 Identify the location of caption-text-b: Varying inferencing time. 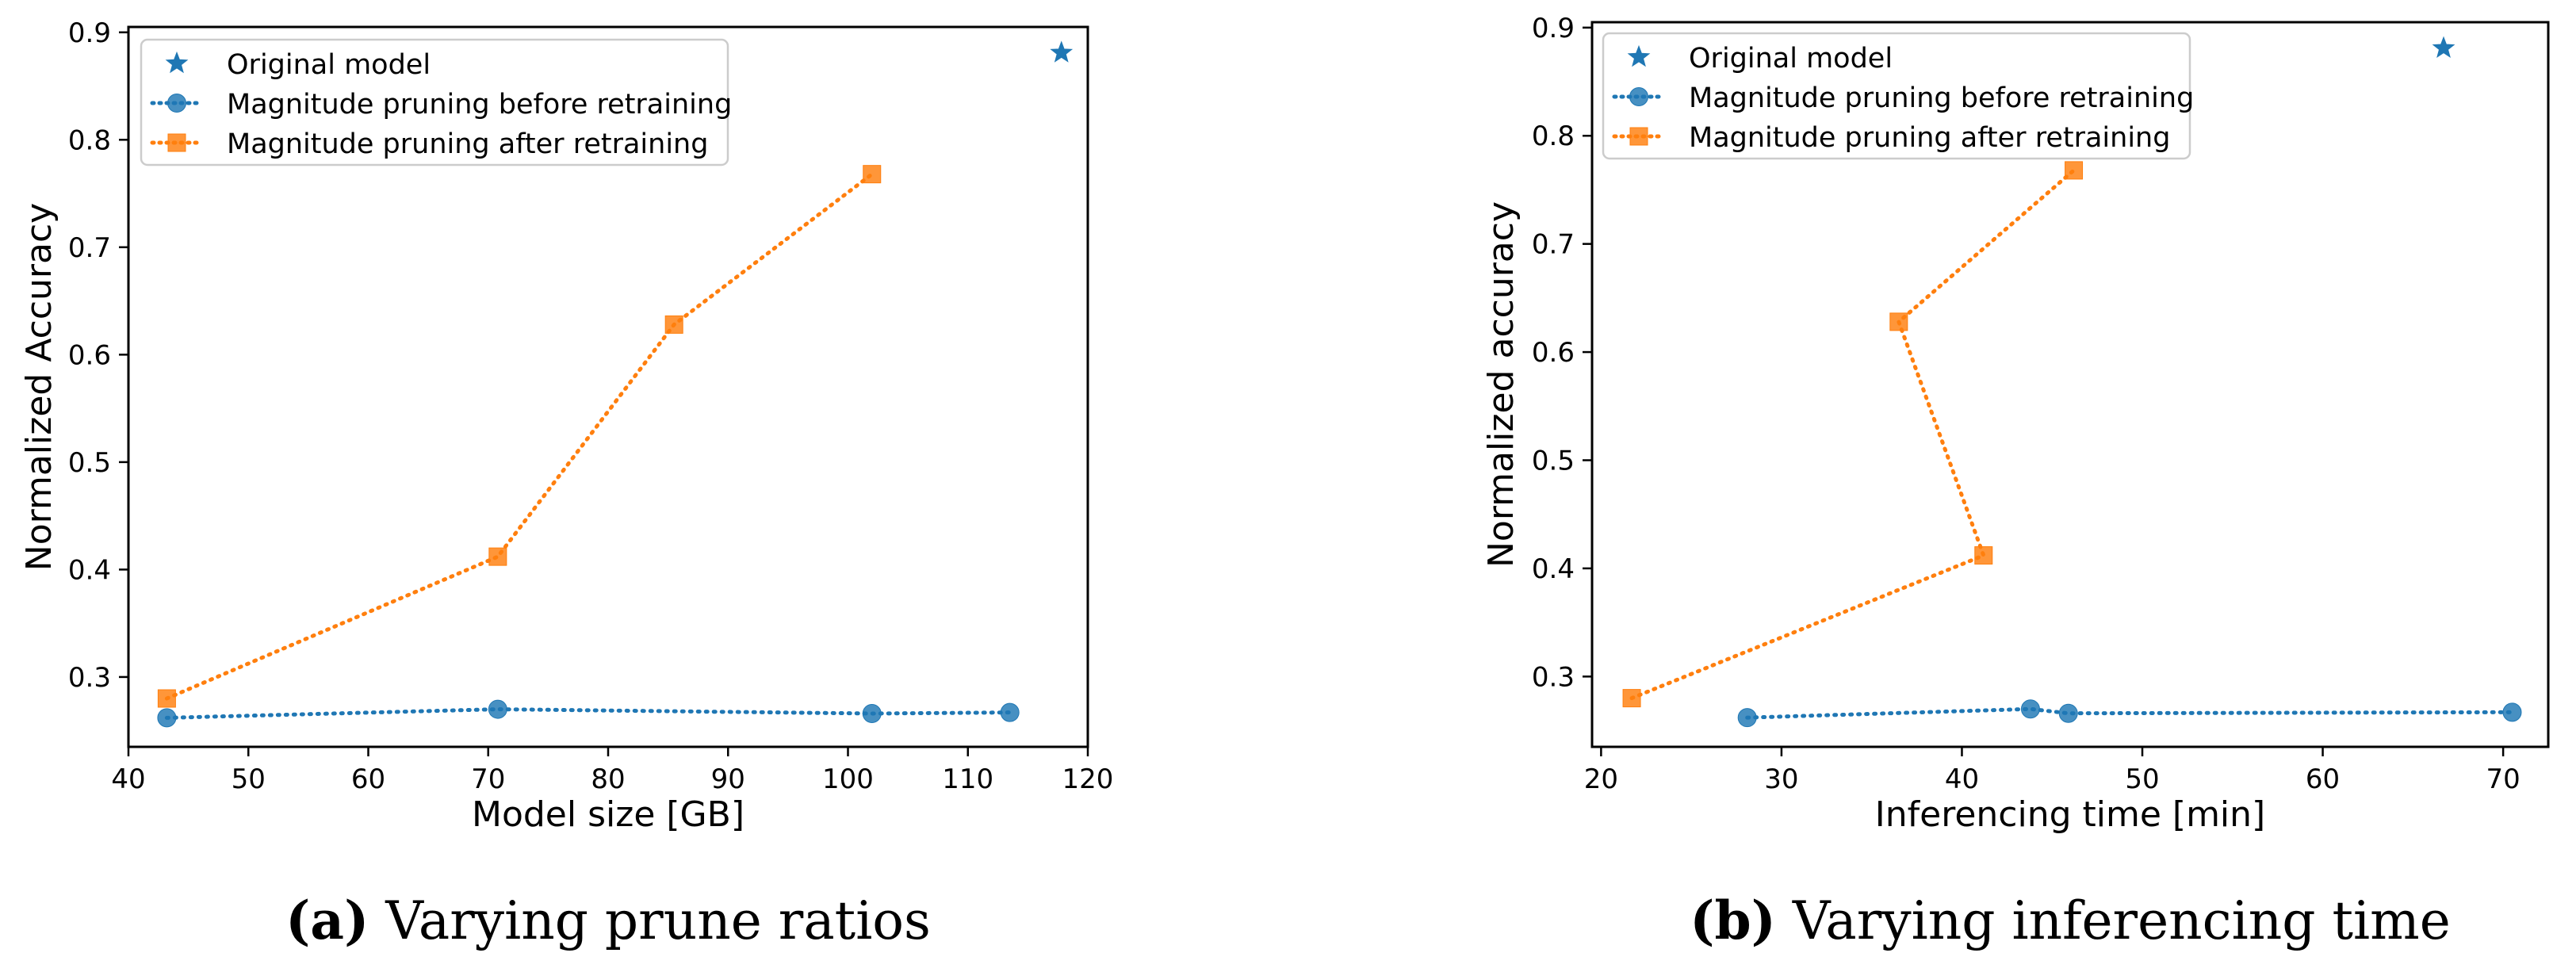
(2113, 920).